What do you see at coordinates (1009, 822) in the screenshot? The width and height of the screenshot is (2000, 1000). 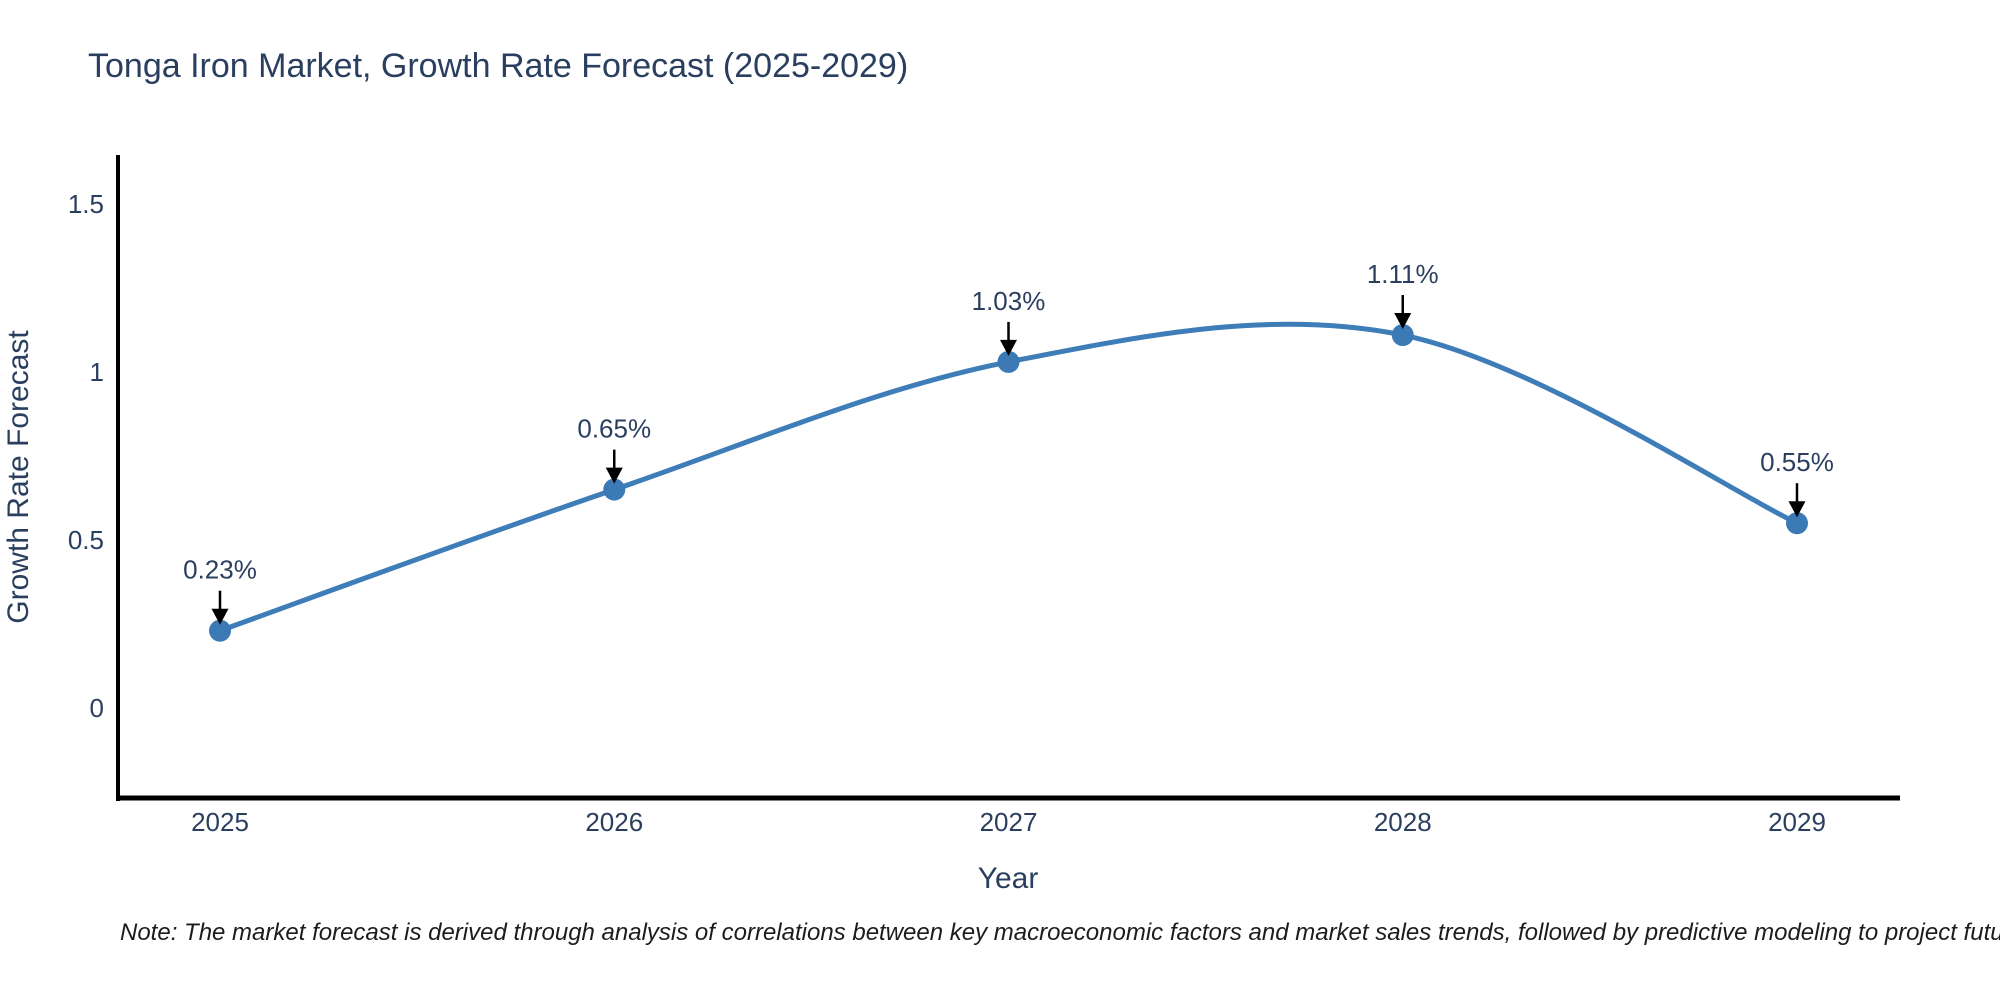 I see `x-tick-label: 2027` at bounding box center [1009, 822].